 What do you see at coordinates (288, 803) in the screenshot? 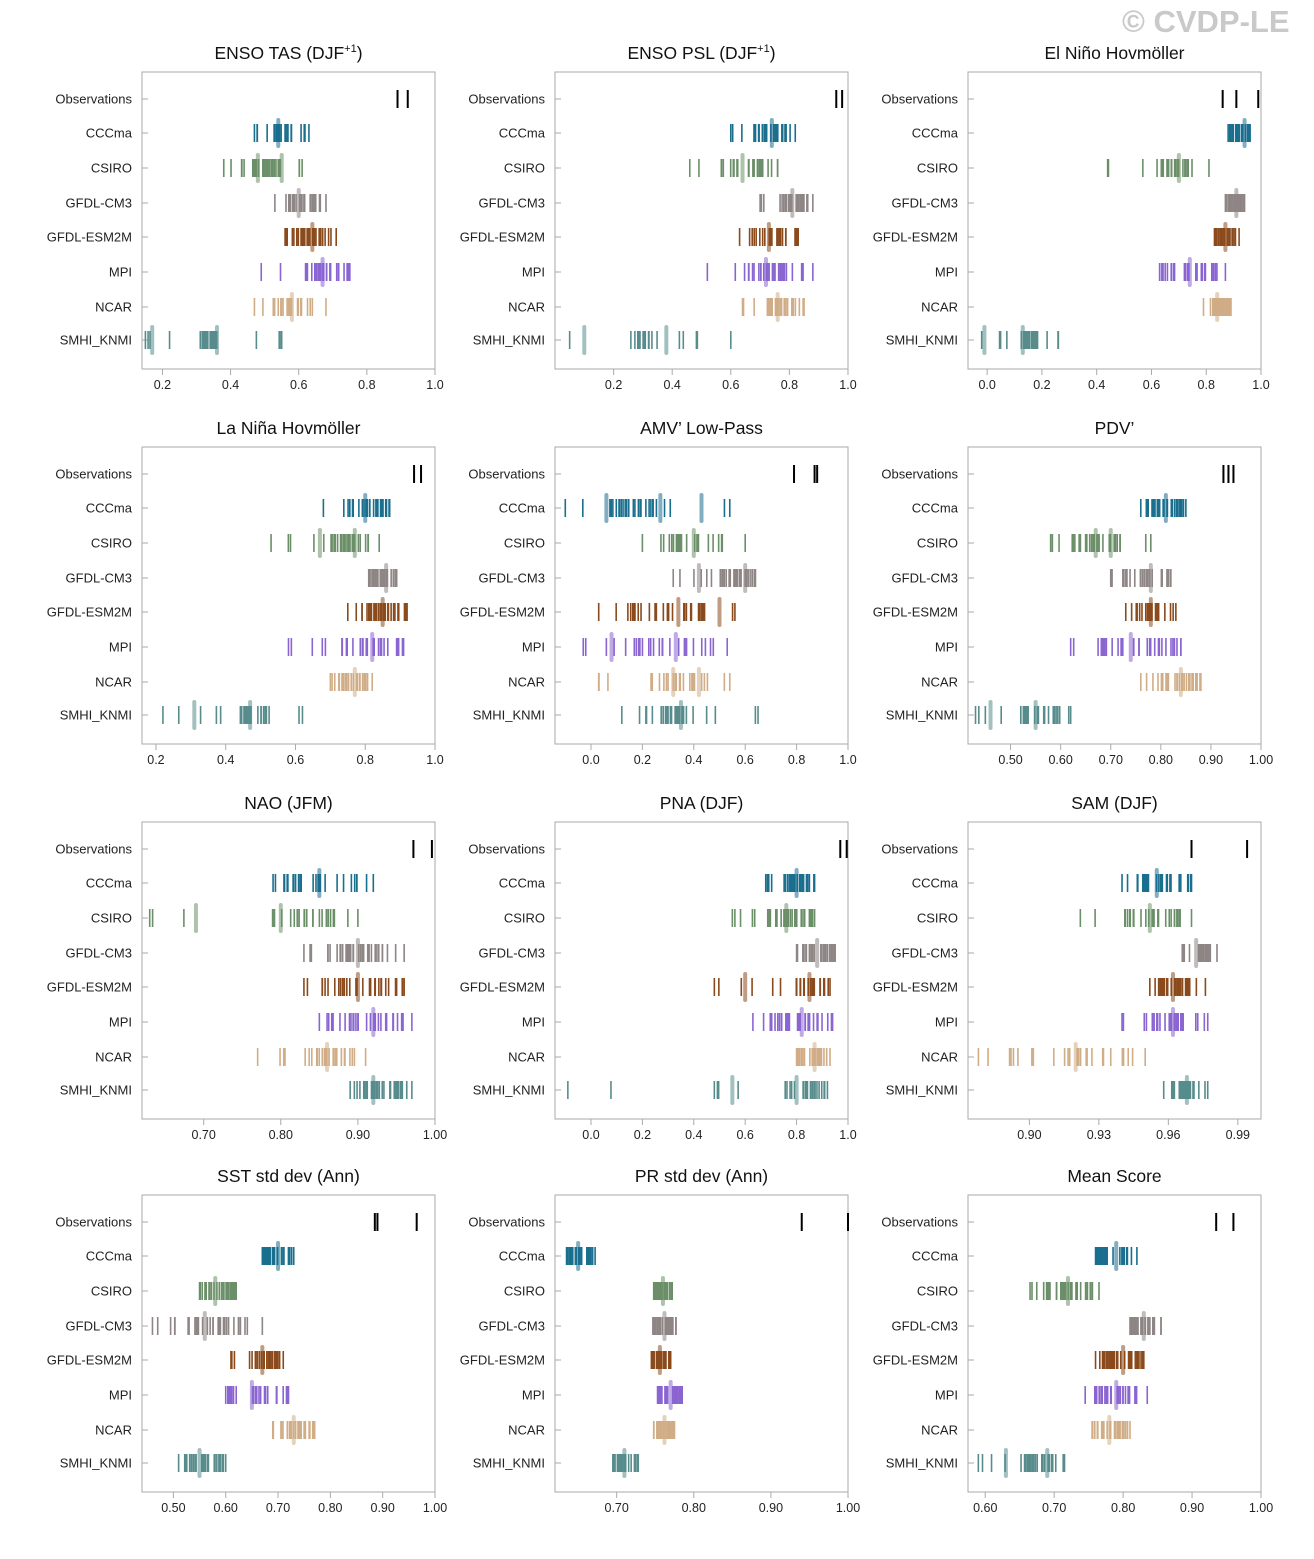
I see `panel-title: NAO (JFM)` at bounding box center [288, 803].